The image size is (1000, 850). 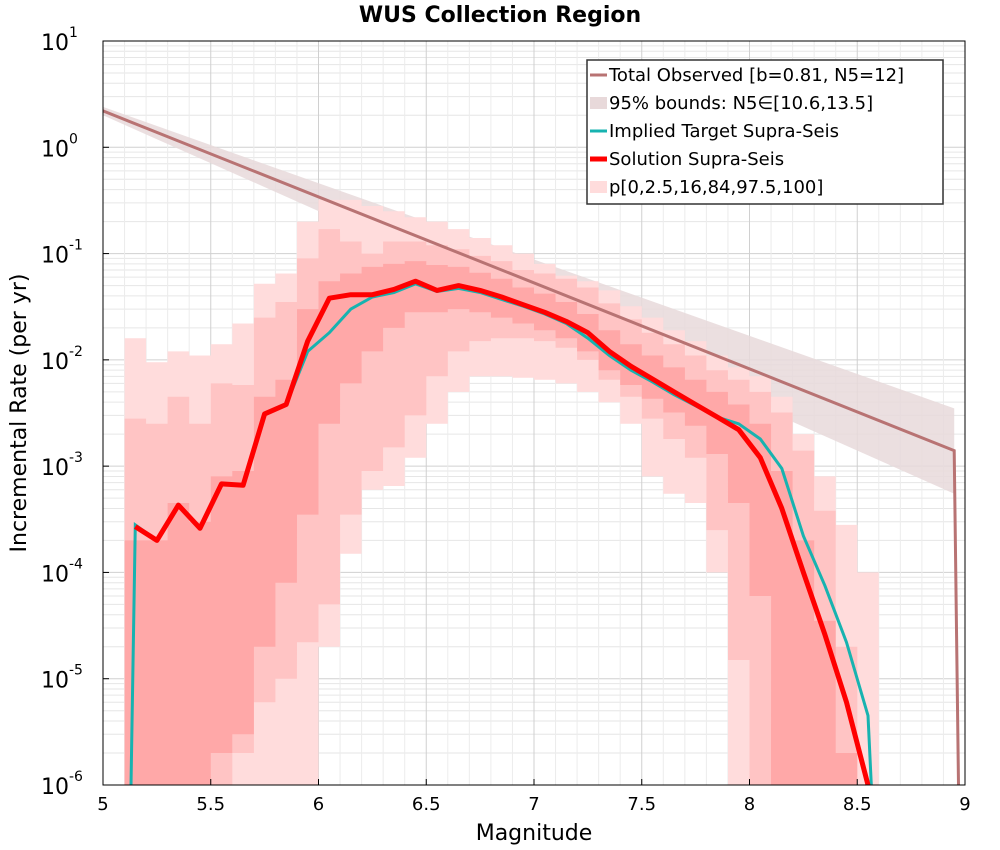 I want to click on x-axis-ticks: 5 5.5 6 6.5 7 7.5 8 8.5 9, so click(x=534, y=797).